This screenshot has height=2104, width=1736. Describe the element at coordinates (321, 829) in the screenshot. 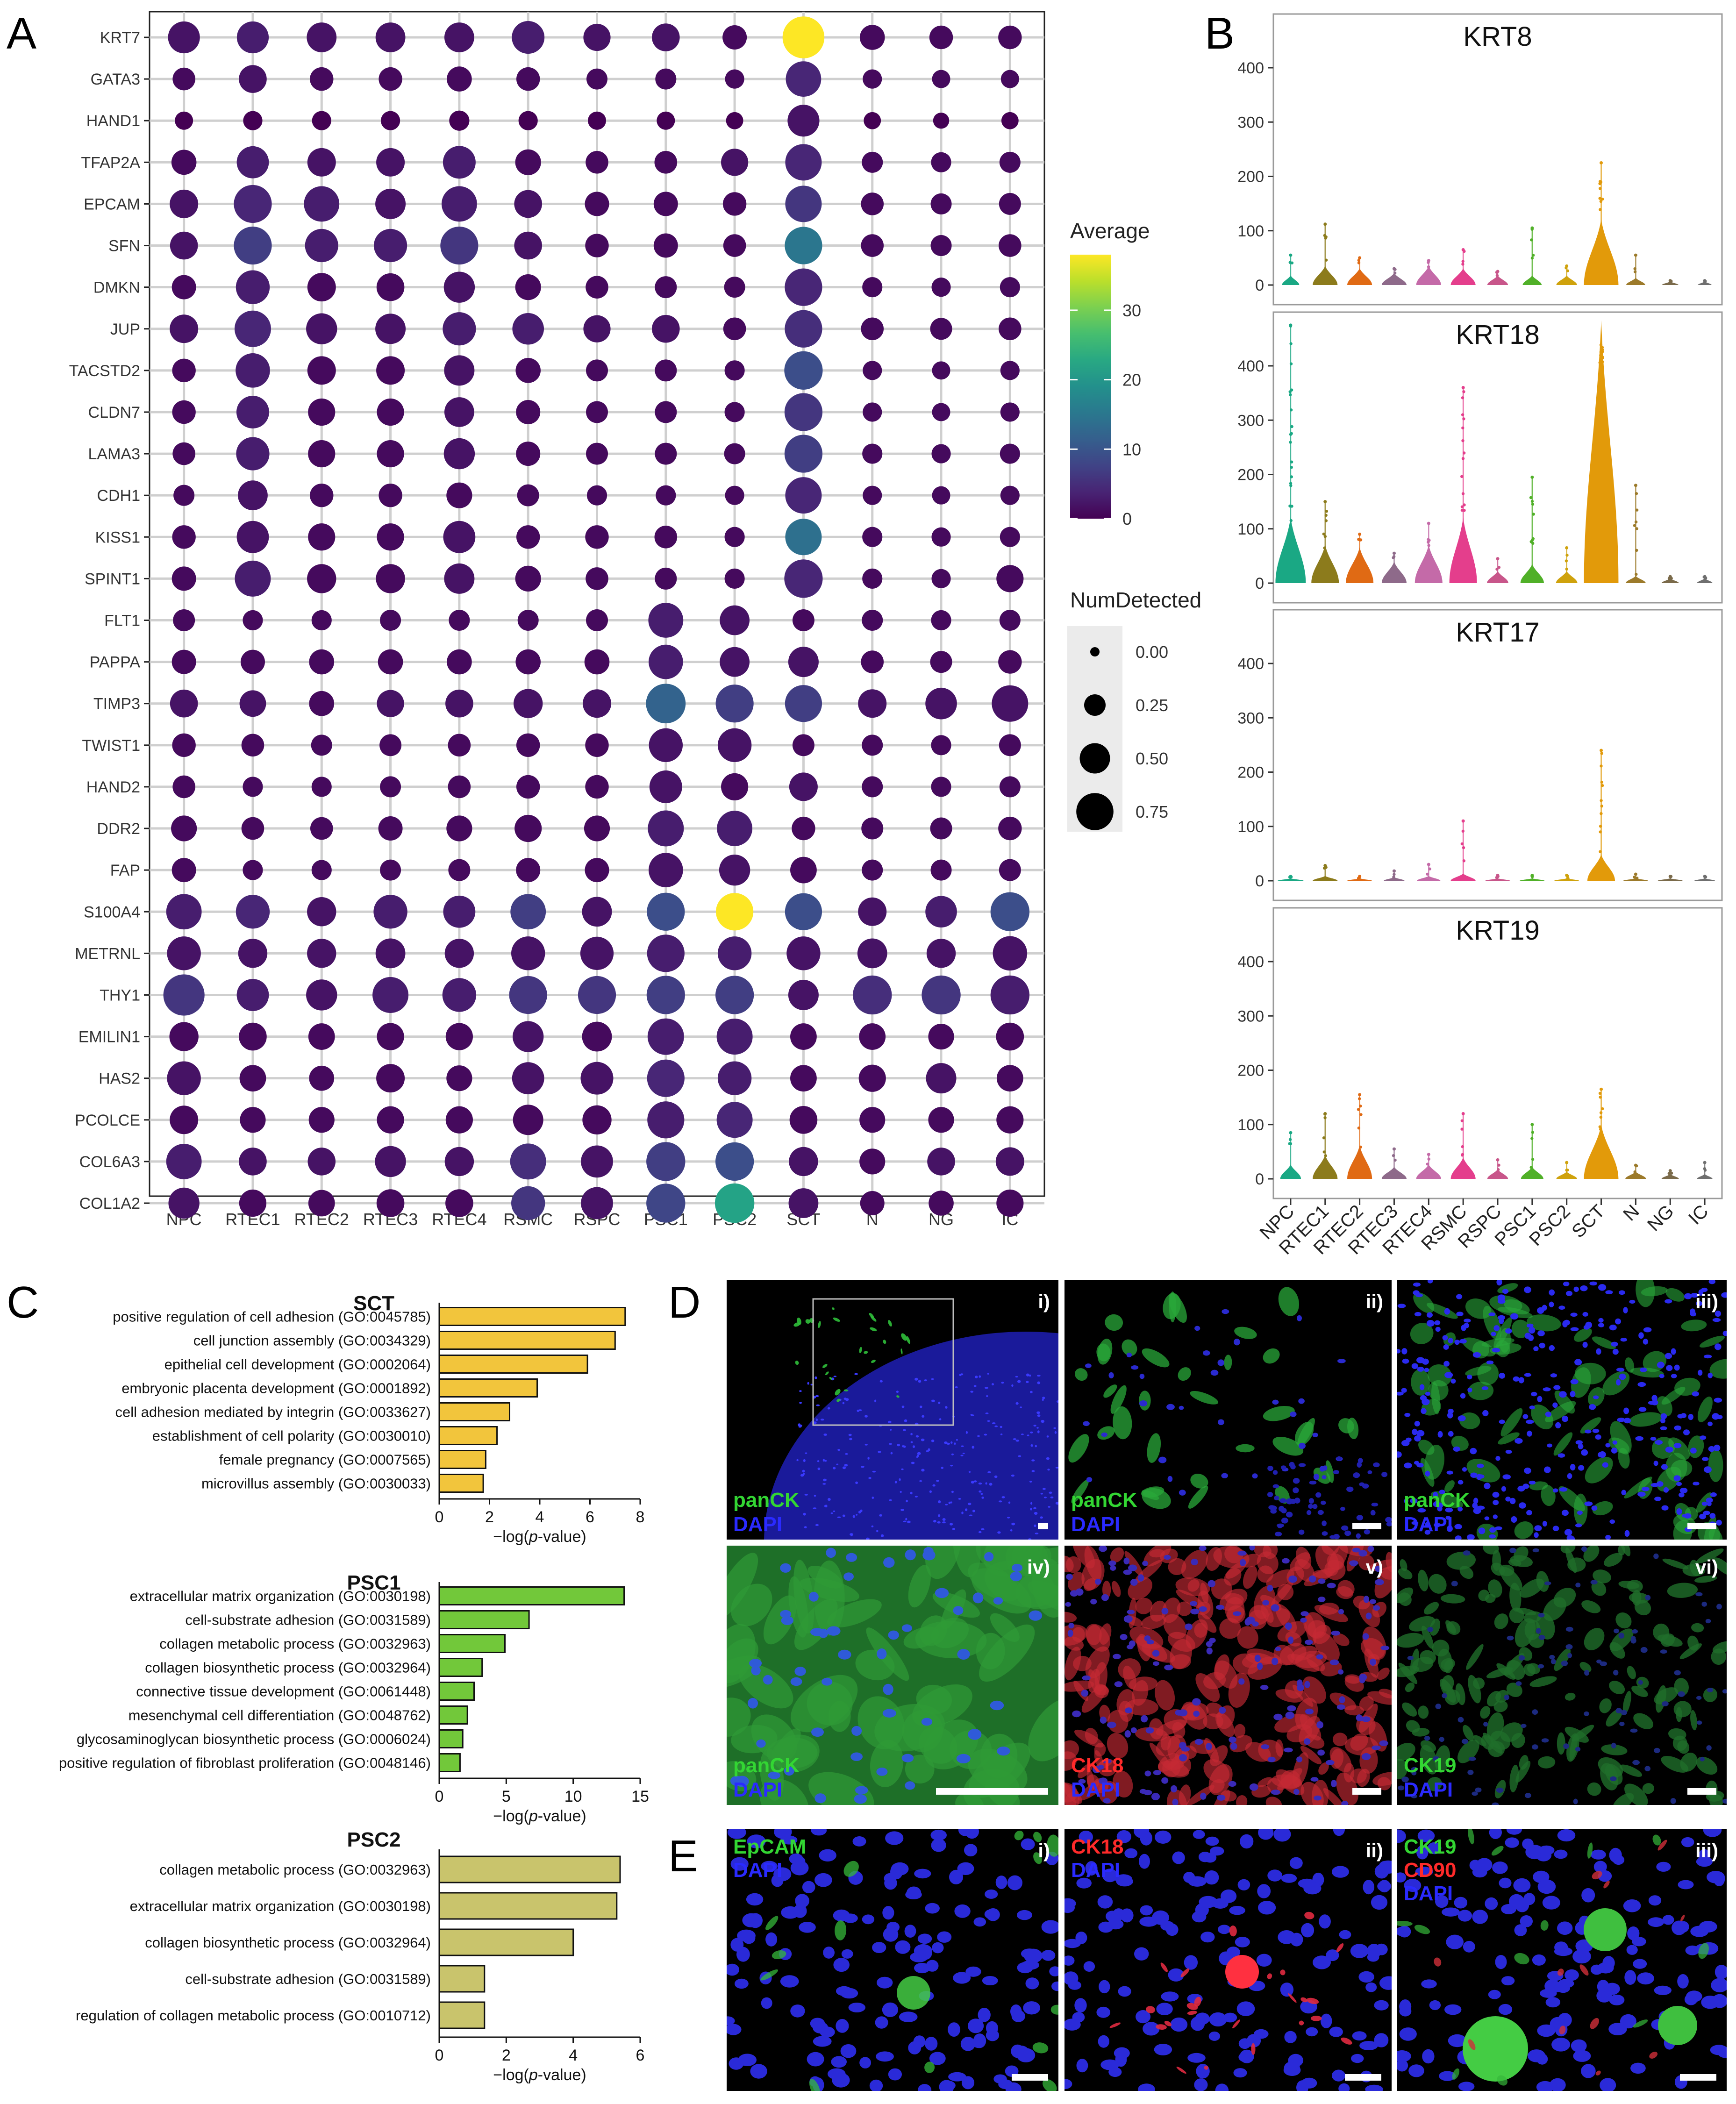

I see `dot-DDR2-RTEC2` at that location.